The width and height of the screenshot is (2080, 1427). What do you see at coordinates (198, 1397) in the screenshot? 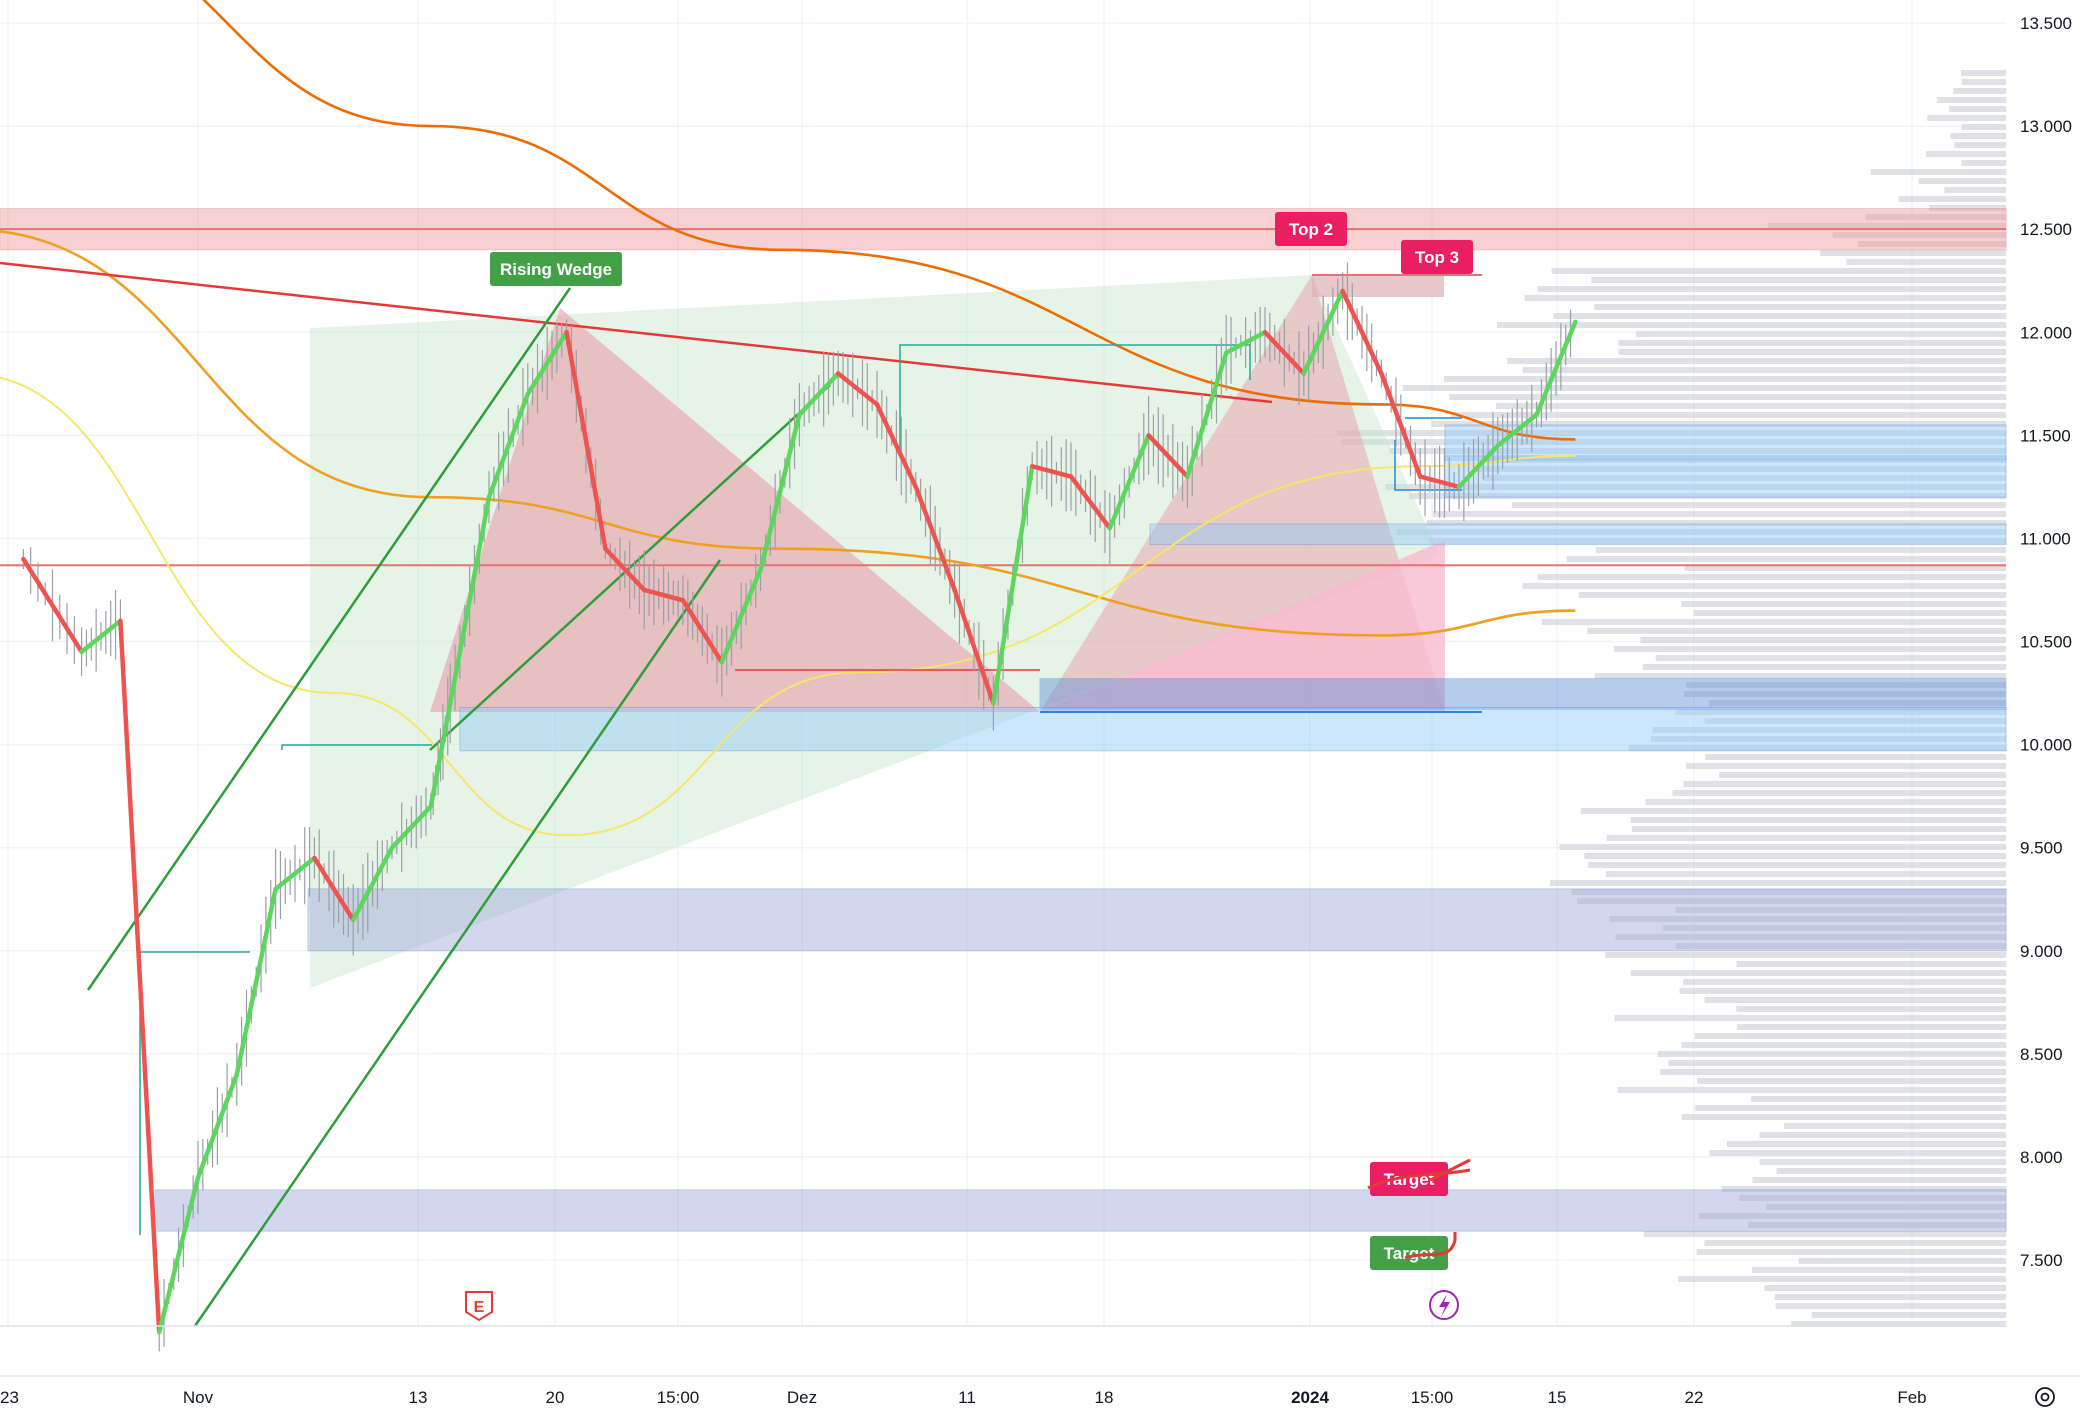
I see `time-tick-label: Nov` at bounding box center [198, 1397].